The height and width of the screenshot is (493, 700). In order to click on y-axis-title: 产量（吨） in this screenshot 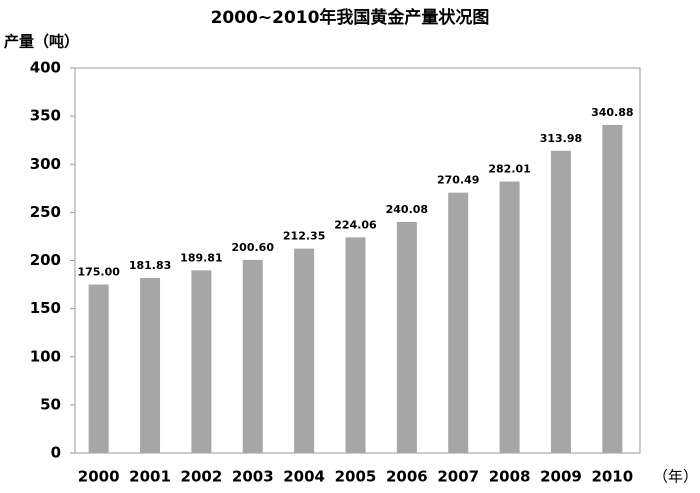, I will do `click(41, 42)`.